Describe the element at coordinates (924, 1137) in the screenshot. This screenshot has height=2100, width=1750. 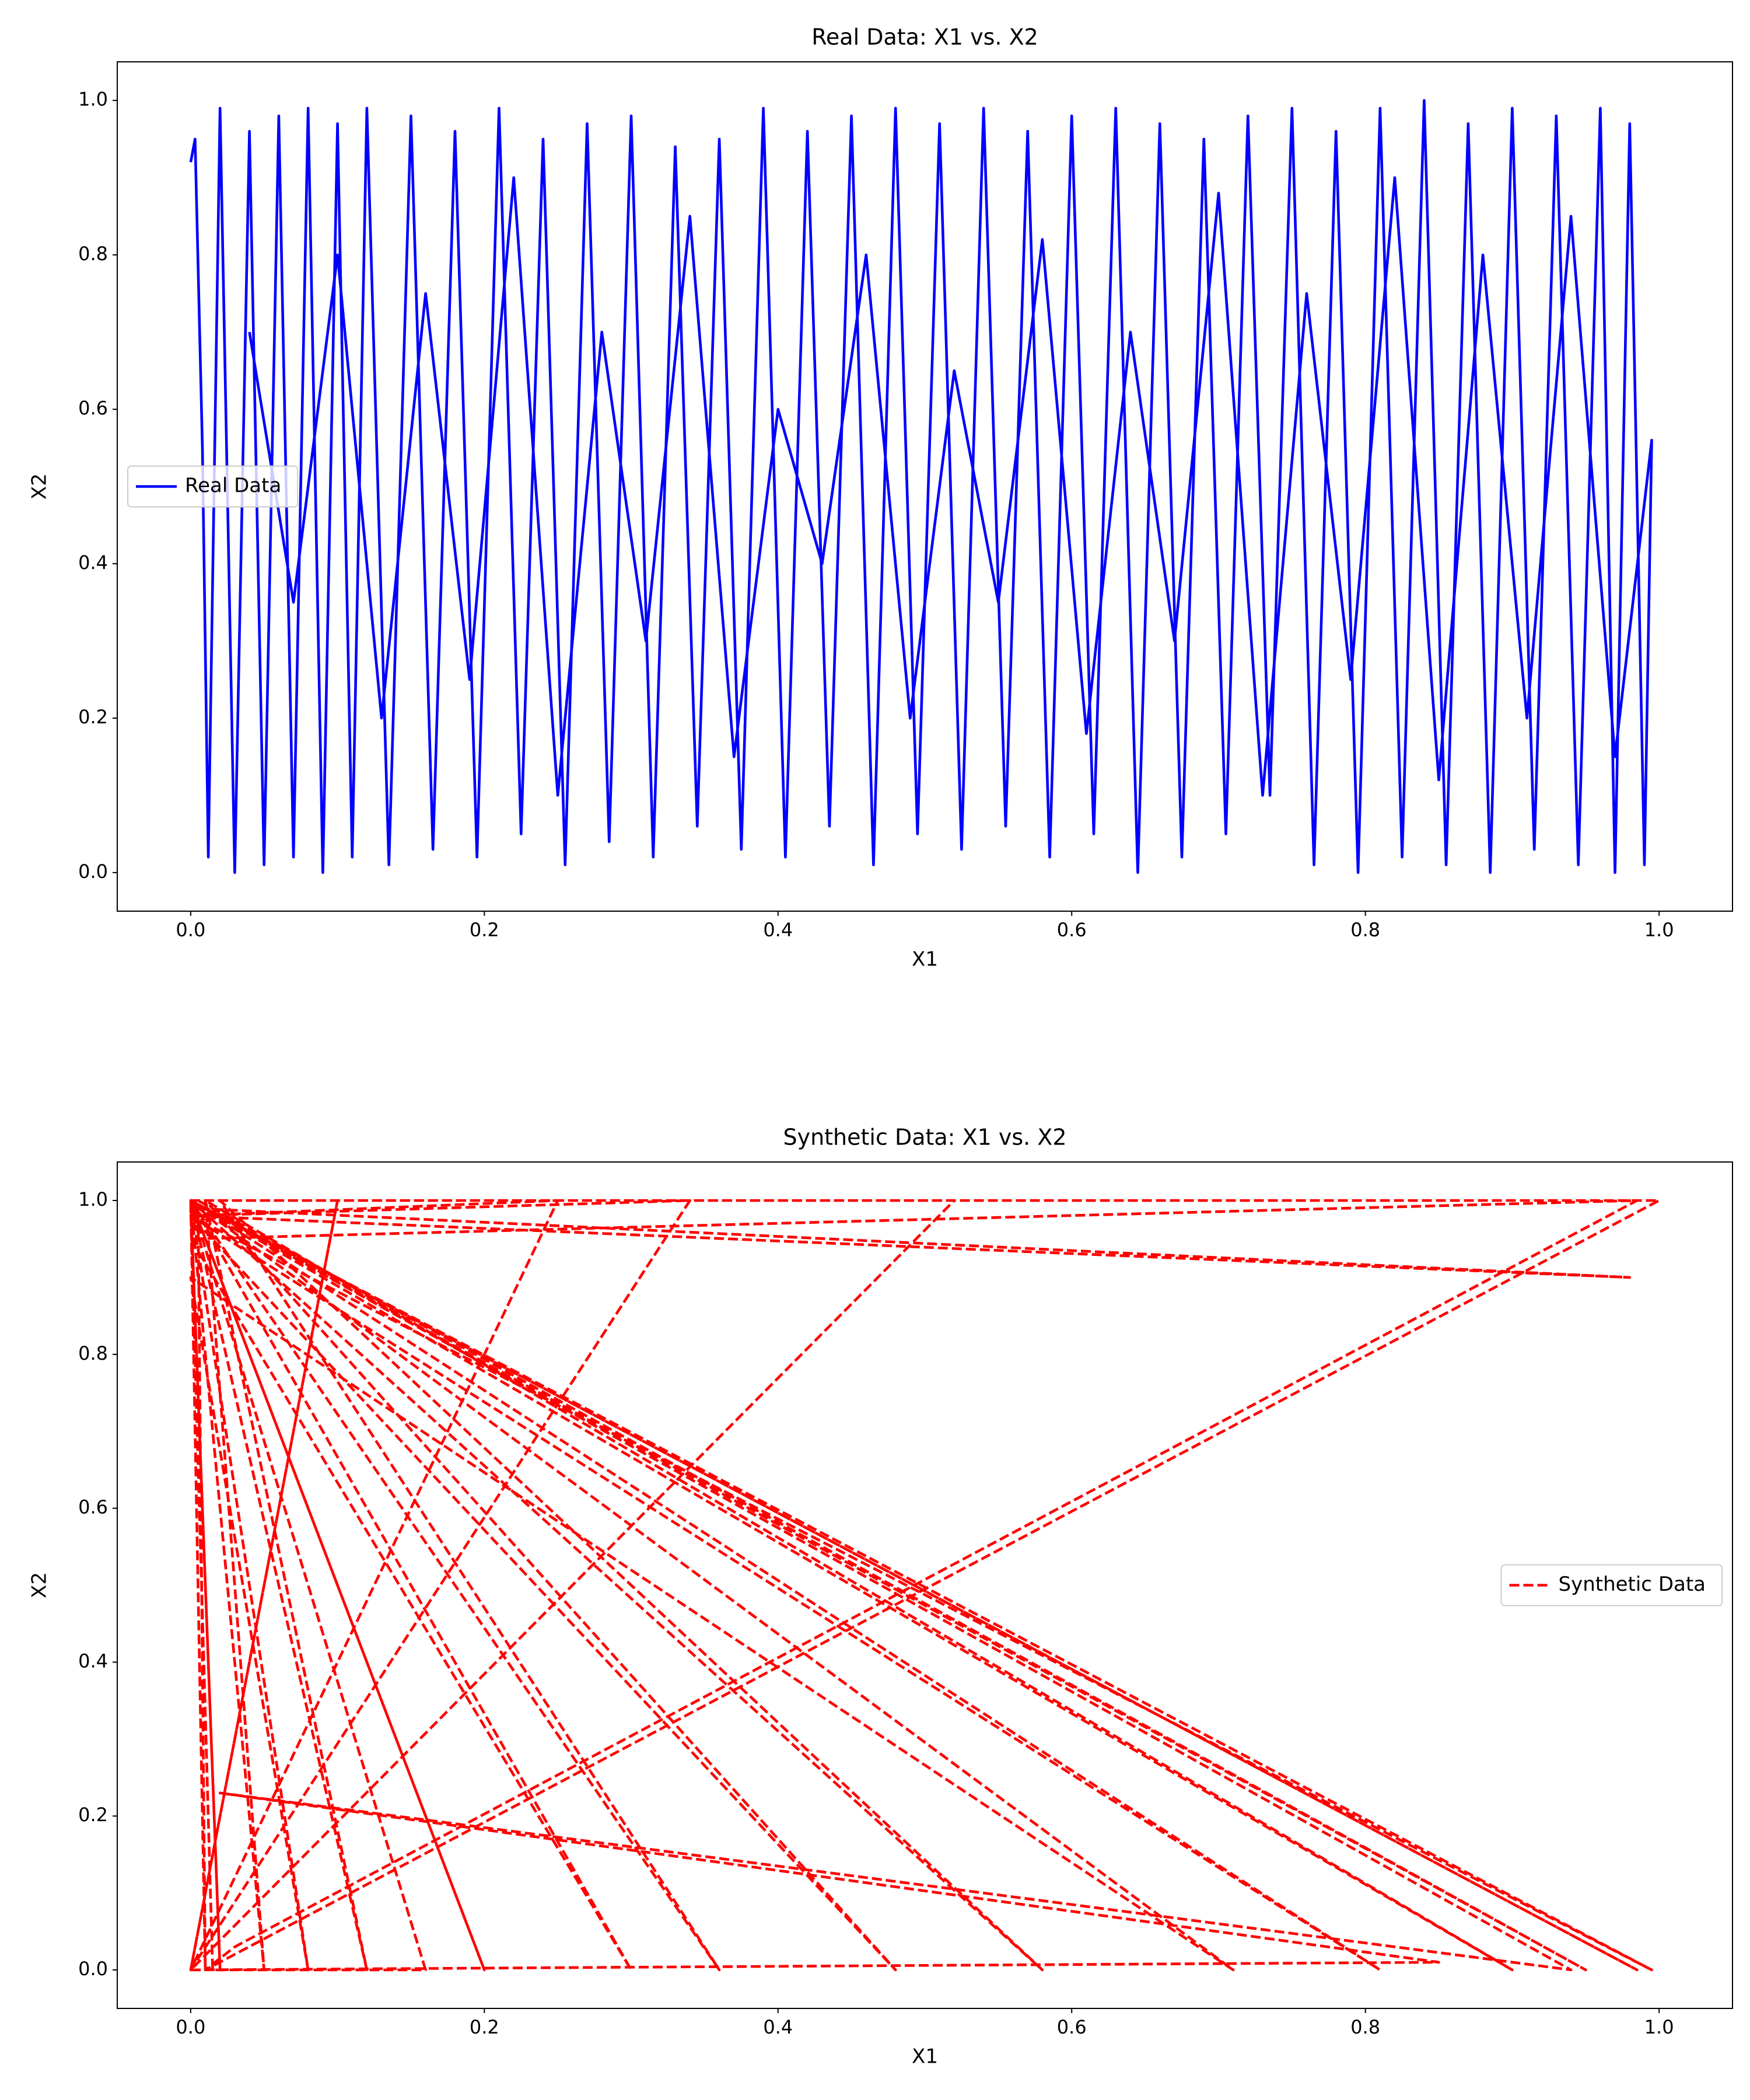
I see `chart-title: Synthetic Data: X1 vs. X2` at that location.